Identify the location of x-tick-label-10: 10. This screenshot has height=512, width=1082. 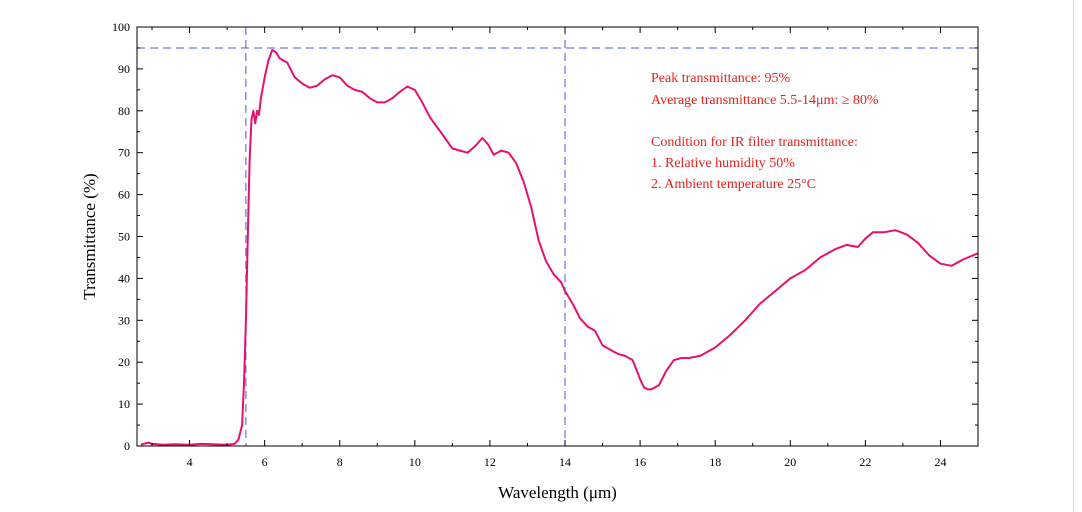
(415, 462).